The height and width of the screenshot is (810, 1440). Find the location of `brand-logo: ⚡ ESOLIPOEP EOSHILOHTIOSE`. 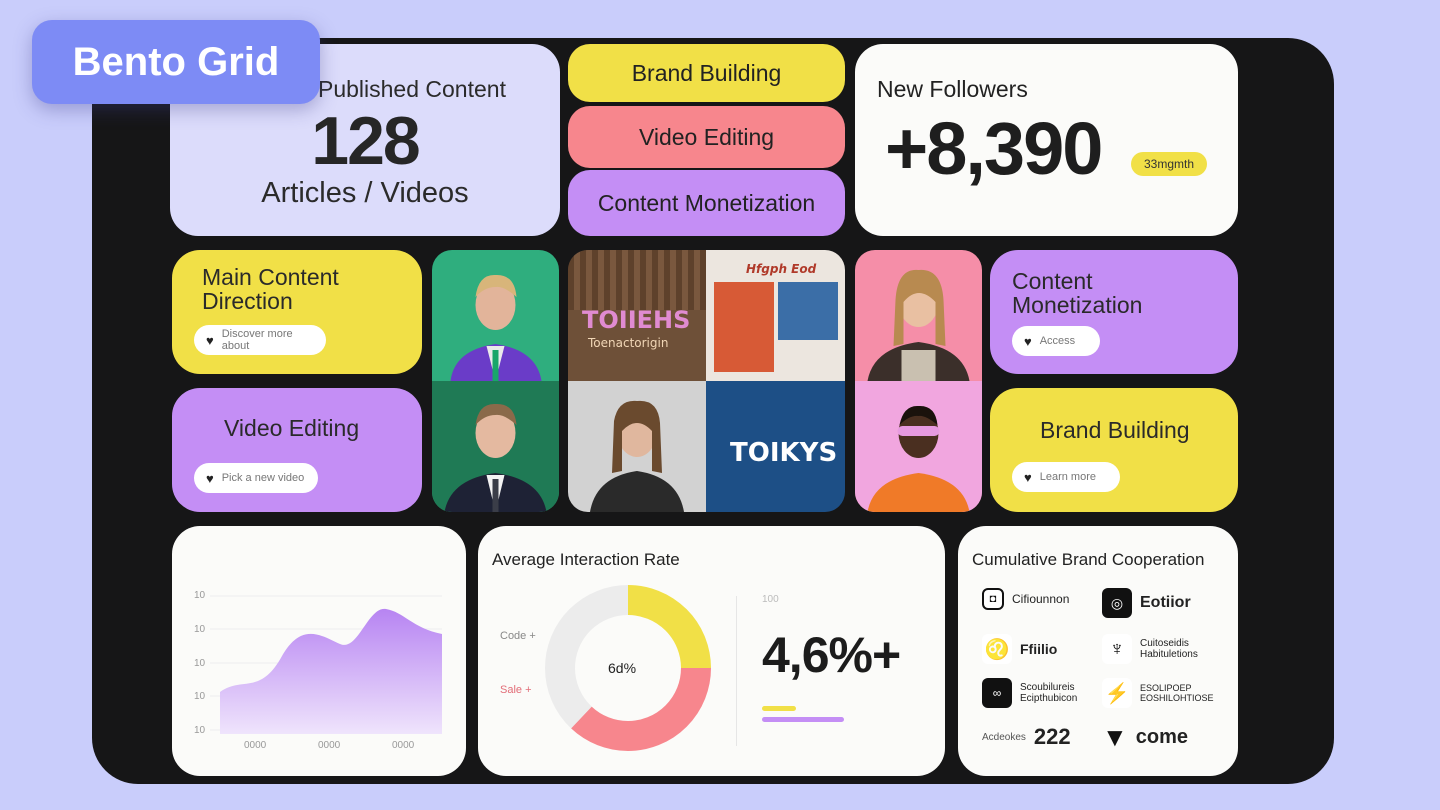

brand-logo: ⚡ ESOLIPOEP EOSHILOHTIOSE is located at coordinates (1158, 693).